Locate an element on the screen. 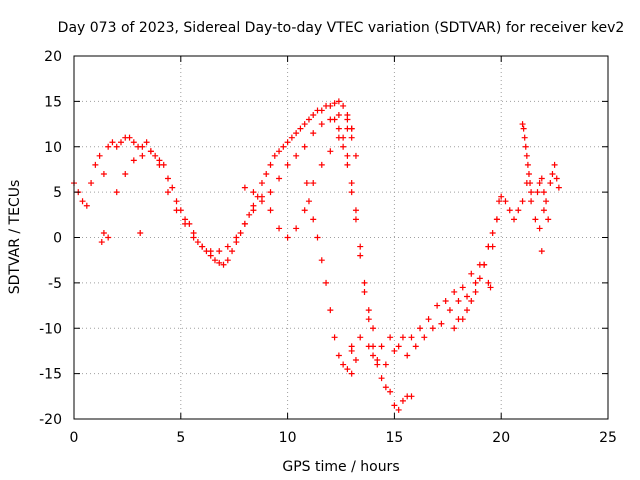  y-tick-label: 20 is located at coordinates (53, 57).